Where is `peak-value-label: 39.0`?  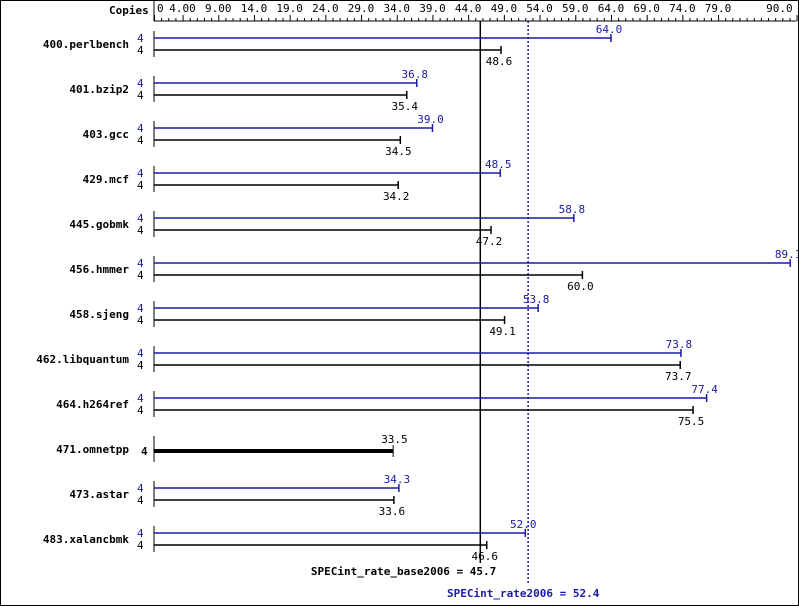 peak-value-label: 39.0 is located at coordinates (430, 119).